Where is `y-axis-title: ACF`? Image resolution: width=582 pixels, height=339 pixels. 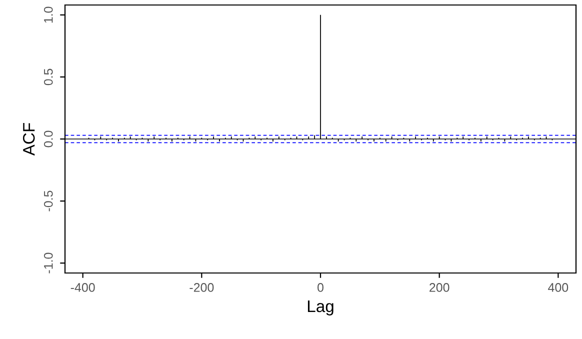
y-axis-title: ACF is located at coordinates (28, 139).